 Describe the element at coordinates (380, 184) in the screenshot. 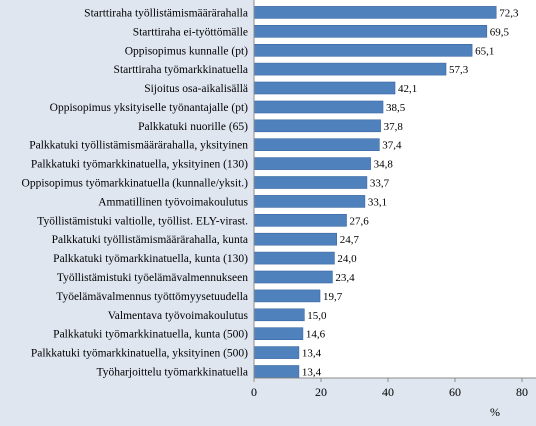

I see `value-label-10: 33,7` at that location.